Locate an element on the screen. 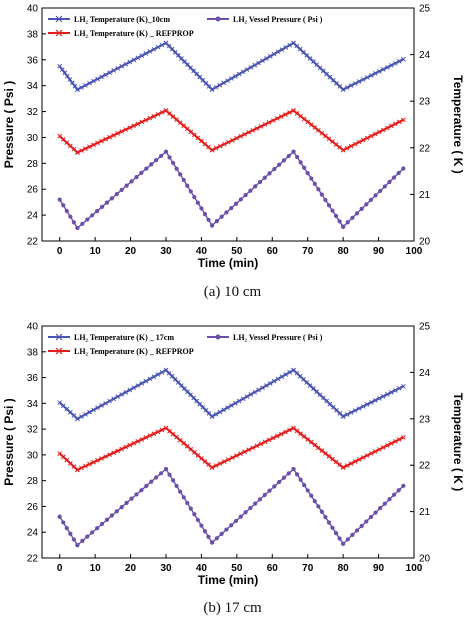 The width and height of the screenshot is (465, 629). y2-tick-label: 22 is located at coordinates (425, 466).